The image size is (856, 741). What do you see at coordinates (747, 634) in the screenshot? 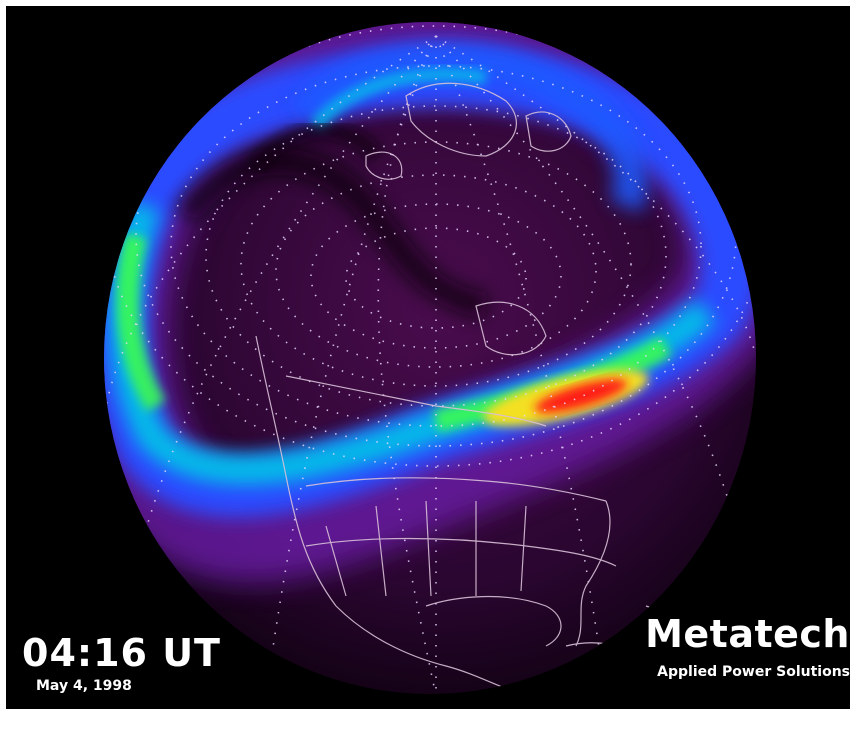
I see `brand-logo-text: Metatech` at bounding box center [747, 634].